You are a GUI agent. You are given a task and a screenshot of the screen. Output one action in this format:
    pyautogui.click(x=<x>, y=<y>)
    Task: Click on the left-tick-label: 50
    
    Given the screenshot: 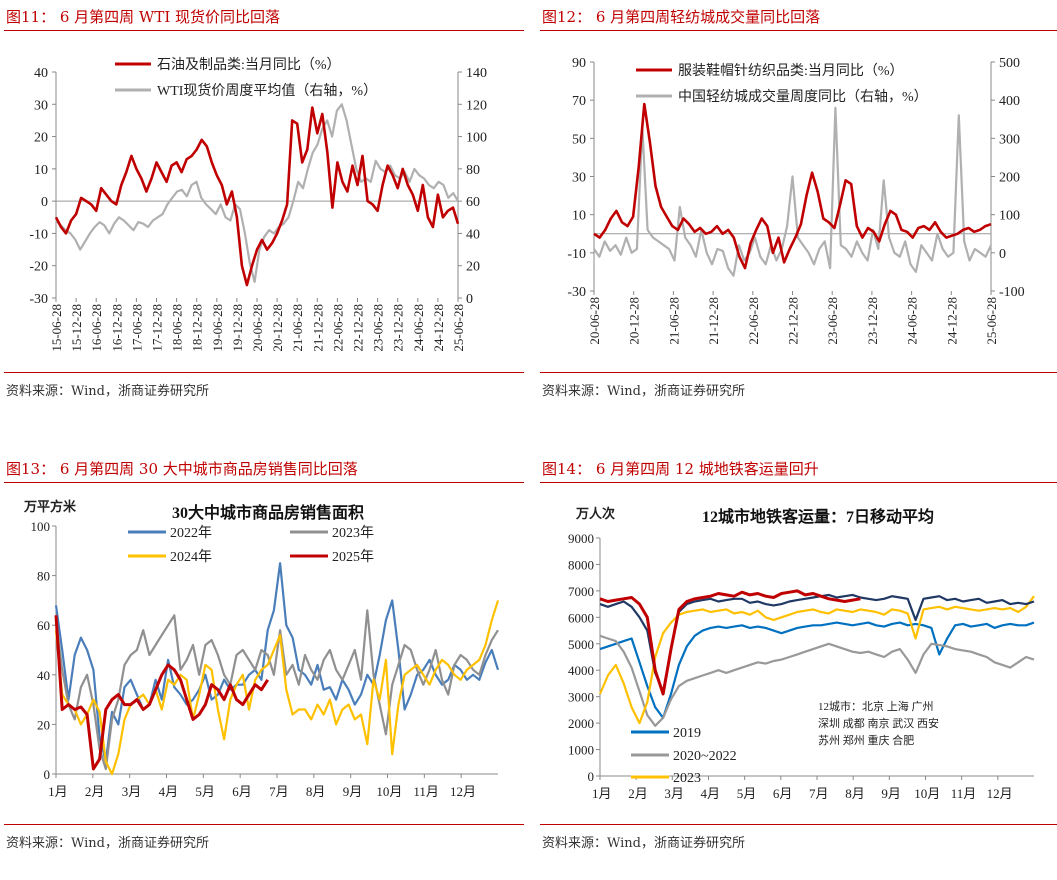 What is the action you would take?
    pyautogui.click(x=579, y=139)
    